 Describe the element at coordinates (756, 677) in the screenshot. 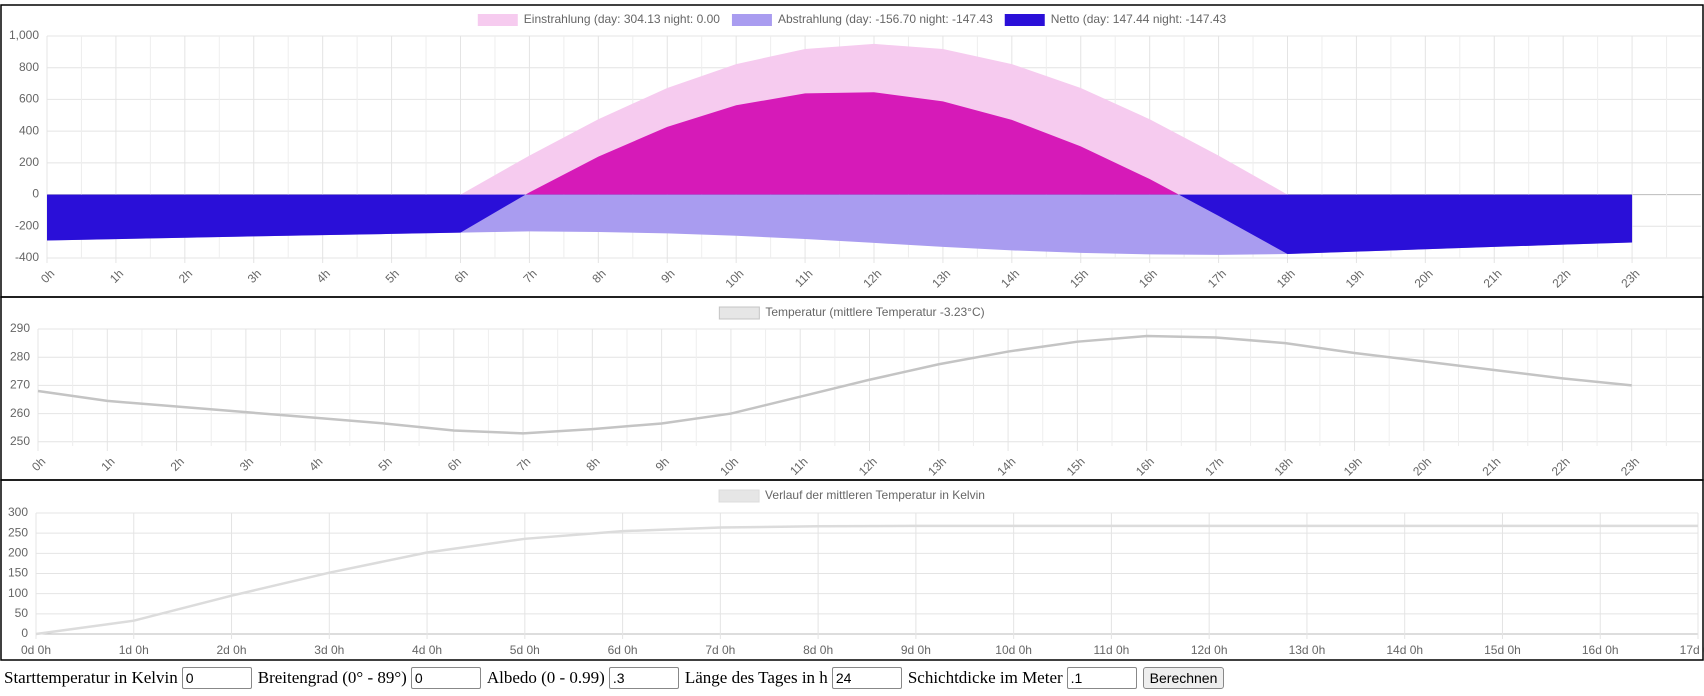

I see `field-label: Länge des Tages in h` at that location.